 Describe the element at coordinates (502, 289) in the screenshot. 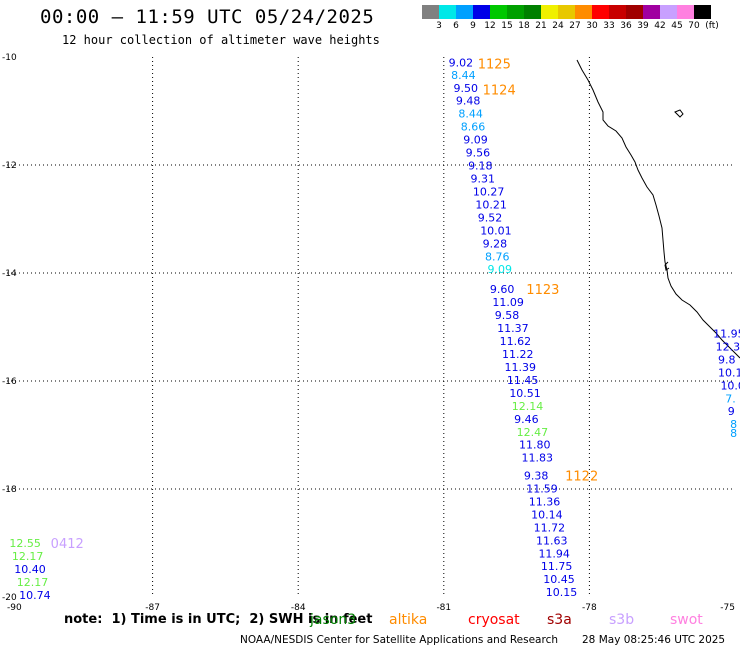

I see `wave-height-value: 9.60` at that location.